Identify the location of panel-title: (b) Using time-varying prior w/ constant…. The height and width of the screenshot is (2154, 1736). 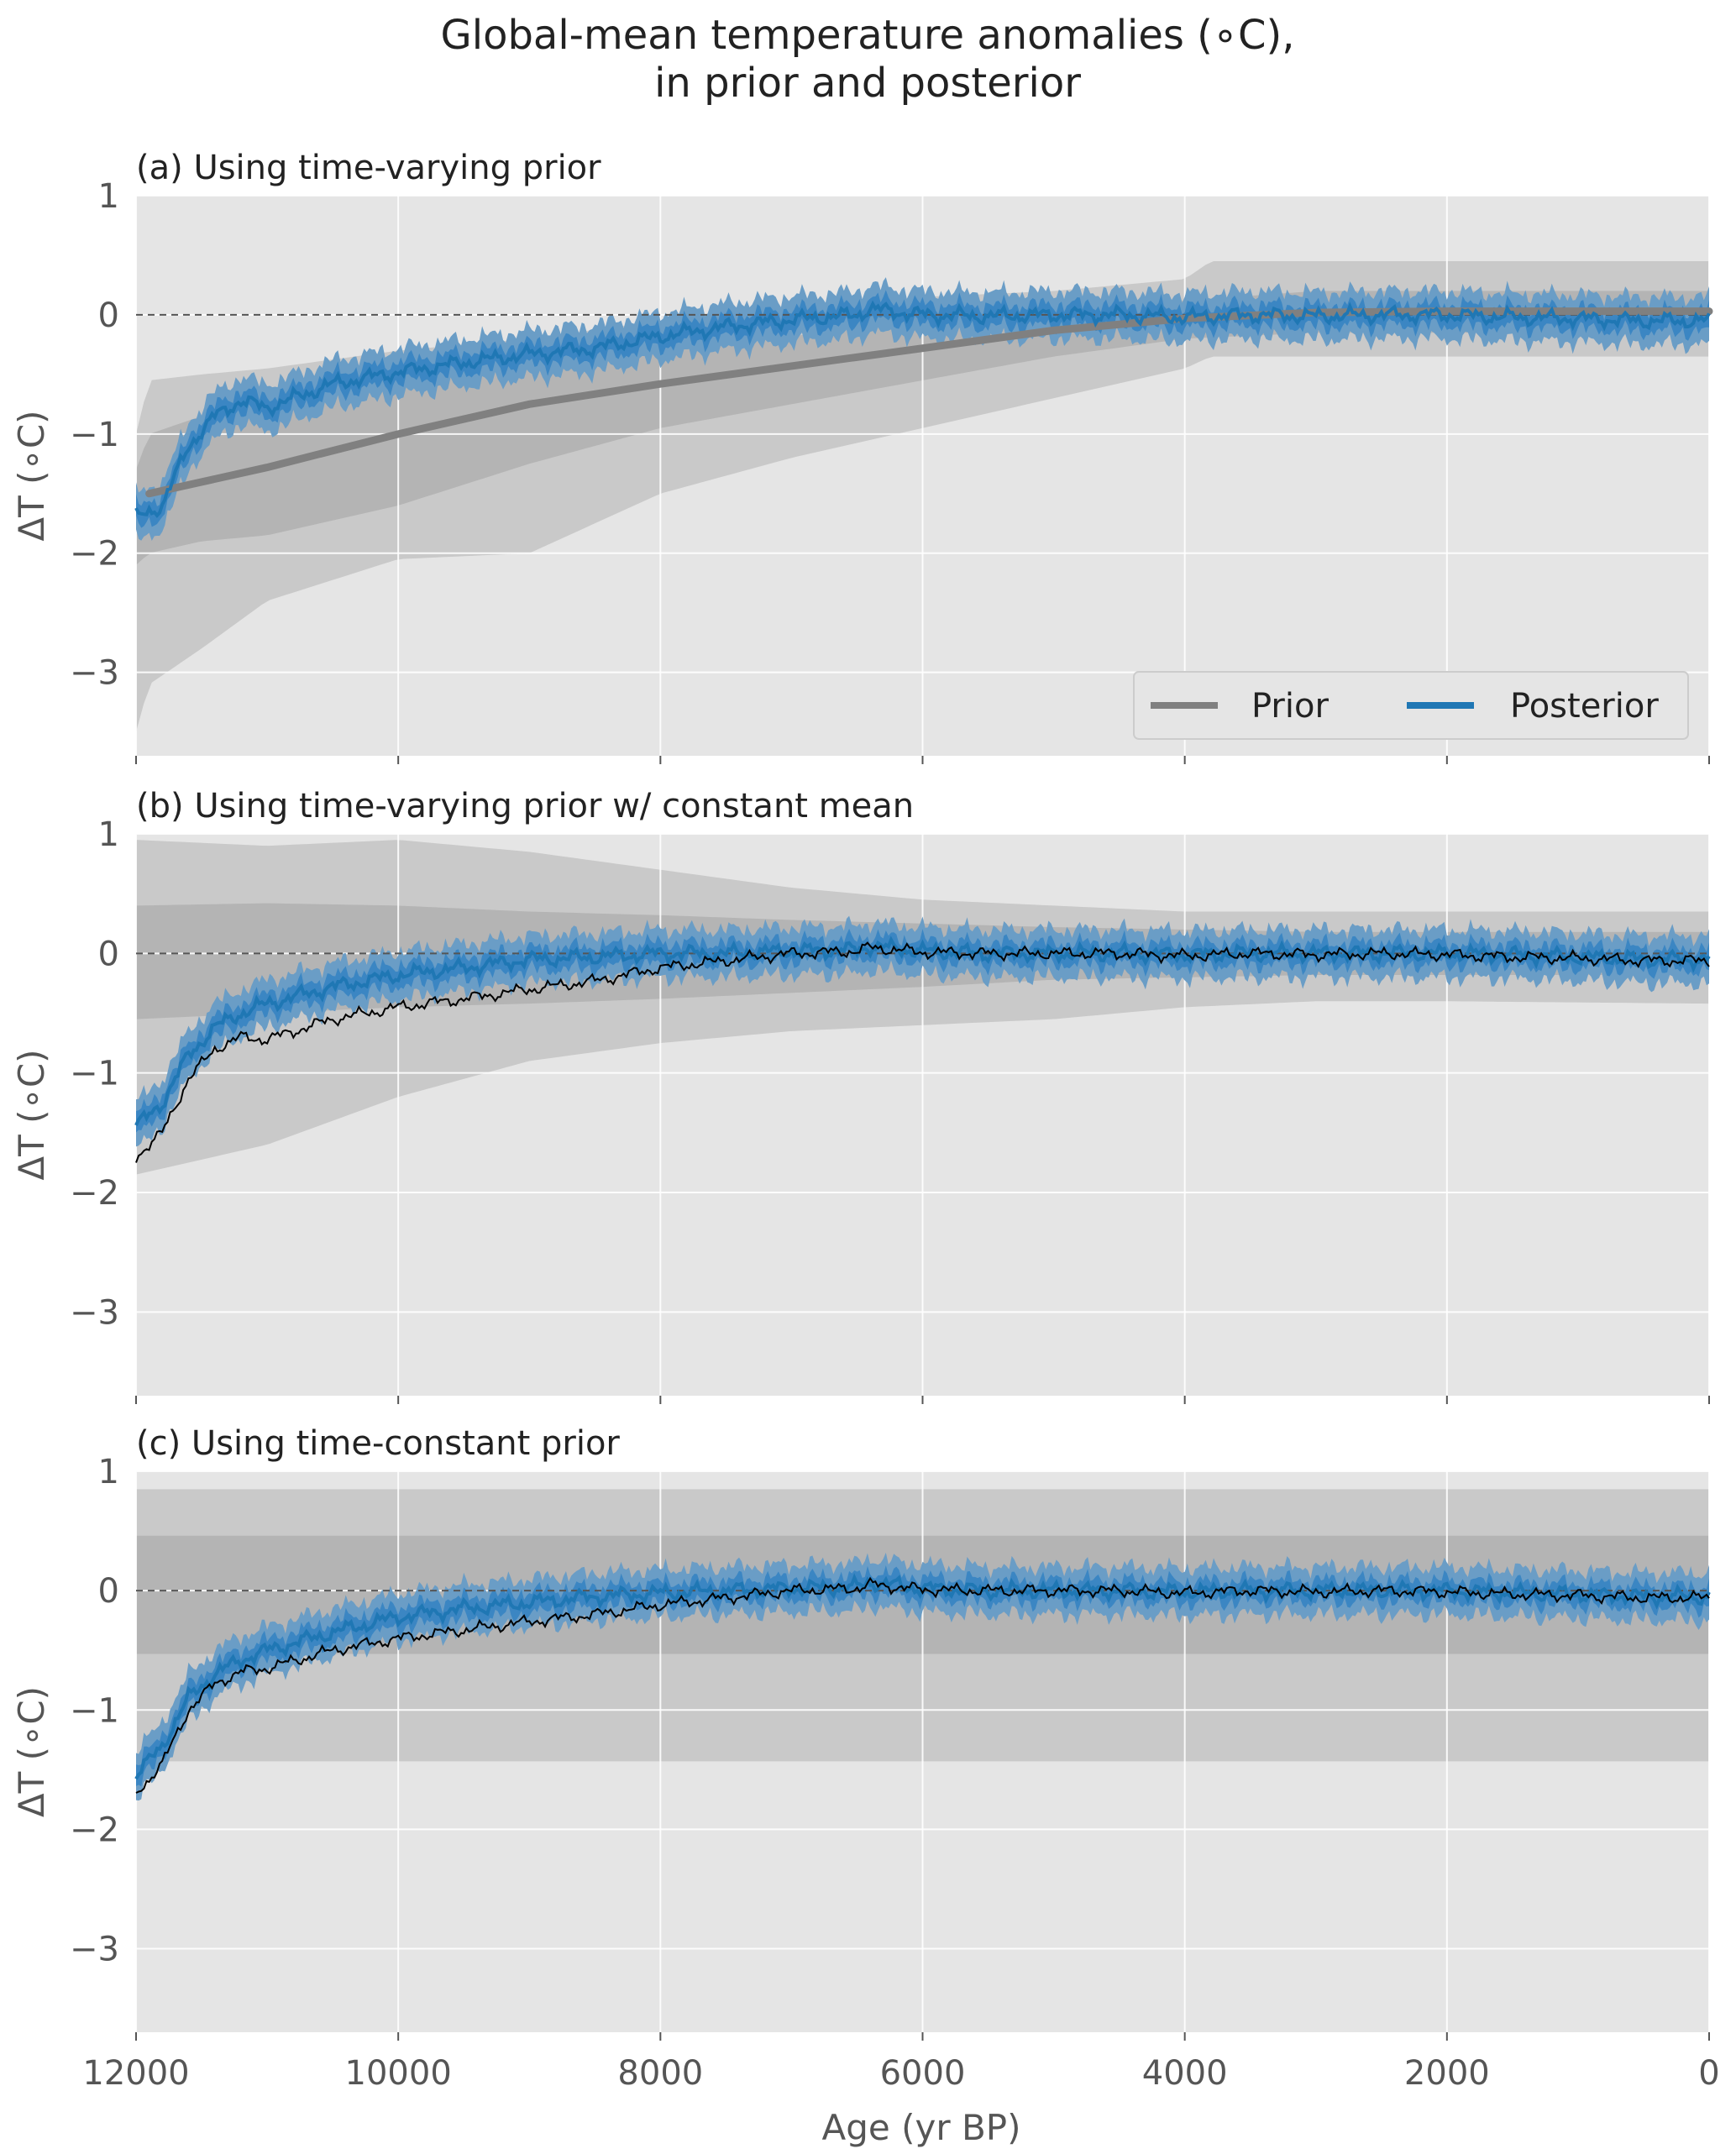
(525, 806).